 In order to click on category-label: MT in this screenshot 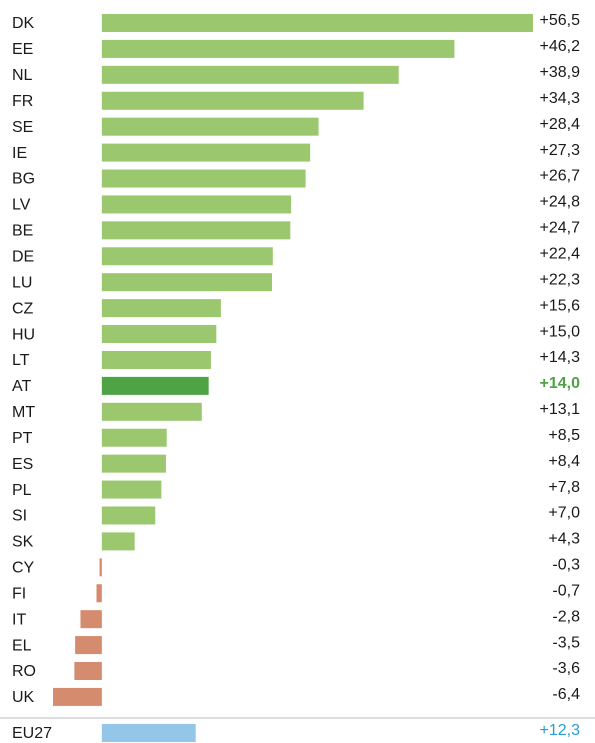, I will do `click(23, 412)`.